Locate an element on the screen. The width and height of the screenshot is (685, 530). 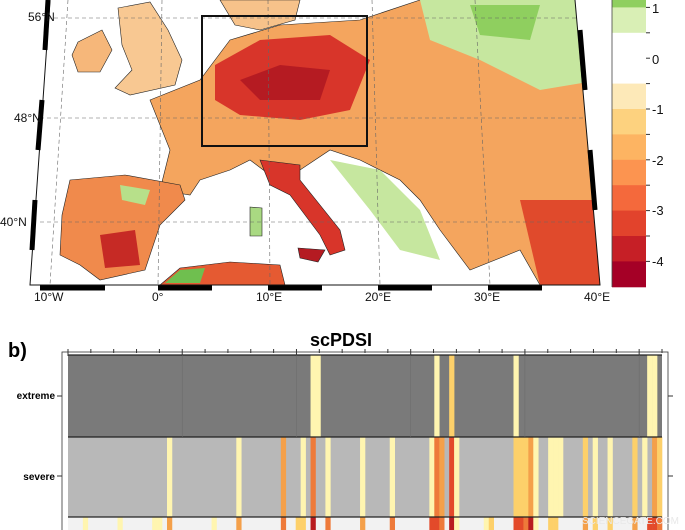
land-britain is located at coordinates (148, 48).